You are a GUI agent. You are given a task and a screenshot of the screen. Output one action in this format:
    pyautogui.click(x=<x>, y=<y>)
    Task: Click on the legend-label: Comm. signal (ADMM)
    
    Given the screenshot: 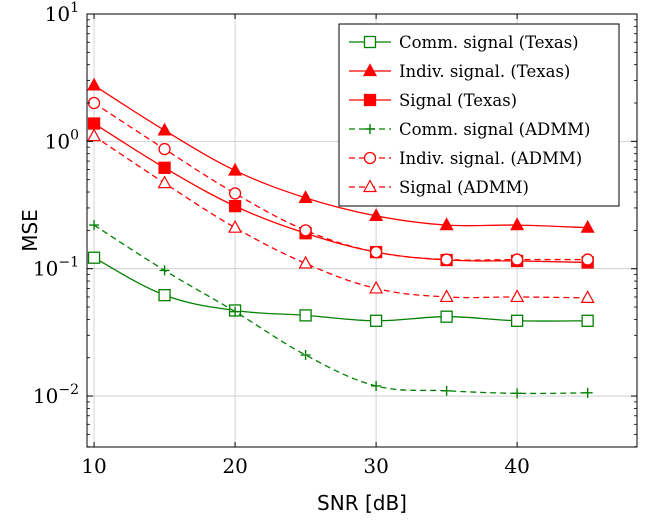 What is the action you would take?
    pyautogui.click(x=494, y=129)
    